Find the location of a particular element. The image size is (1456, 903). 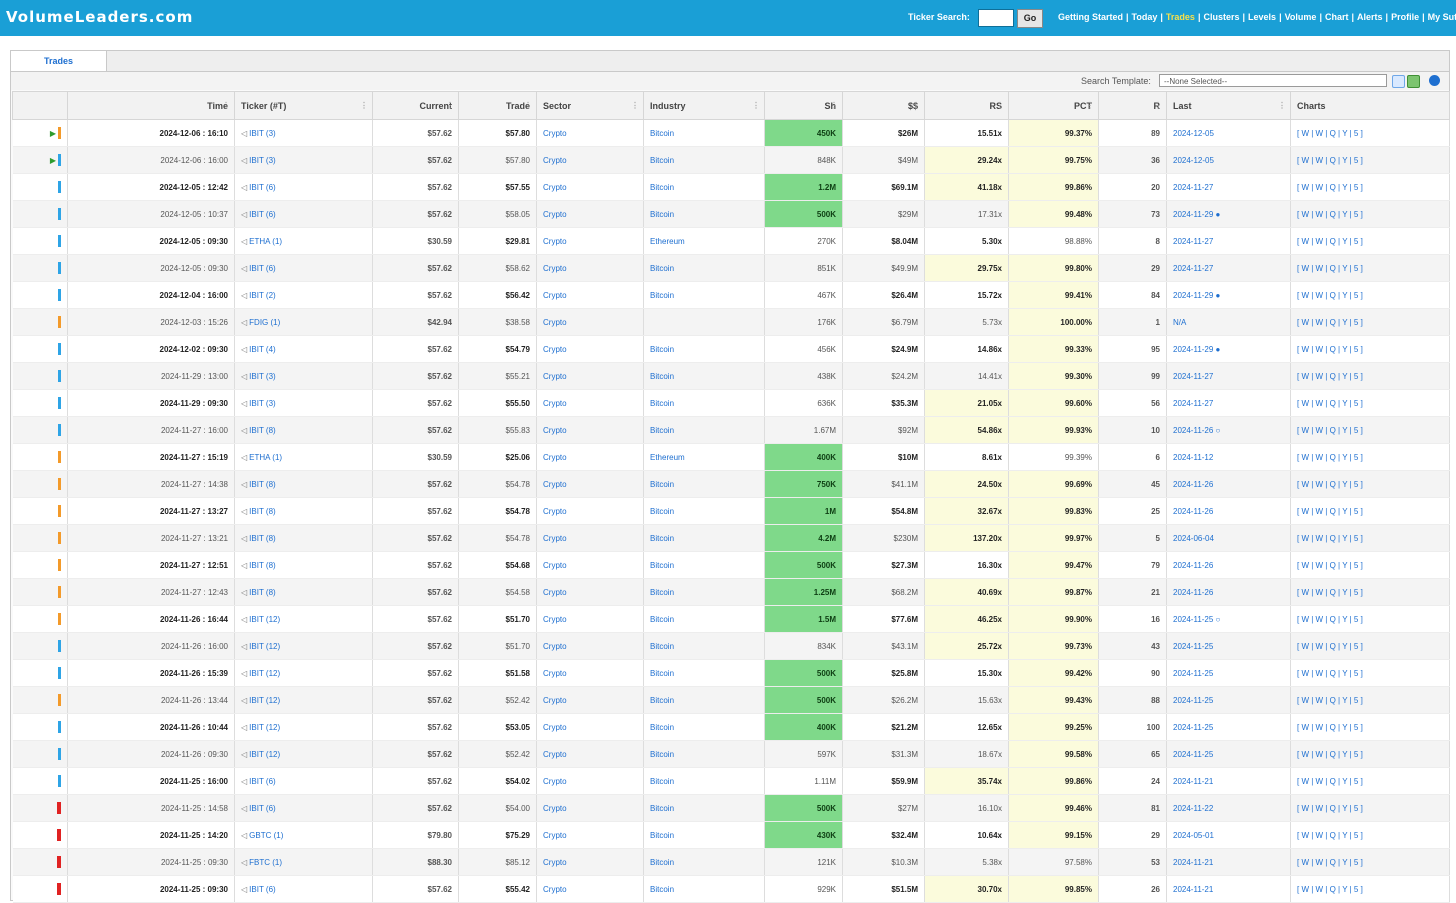

nav-link-1: Today is located at coordinates (1144, 17).